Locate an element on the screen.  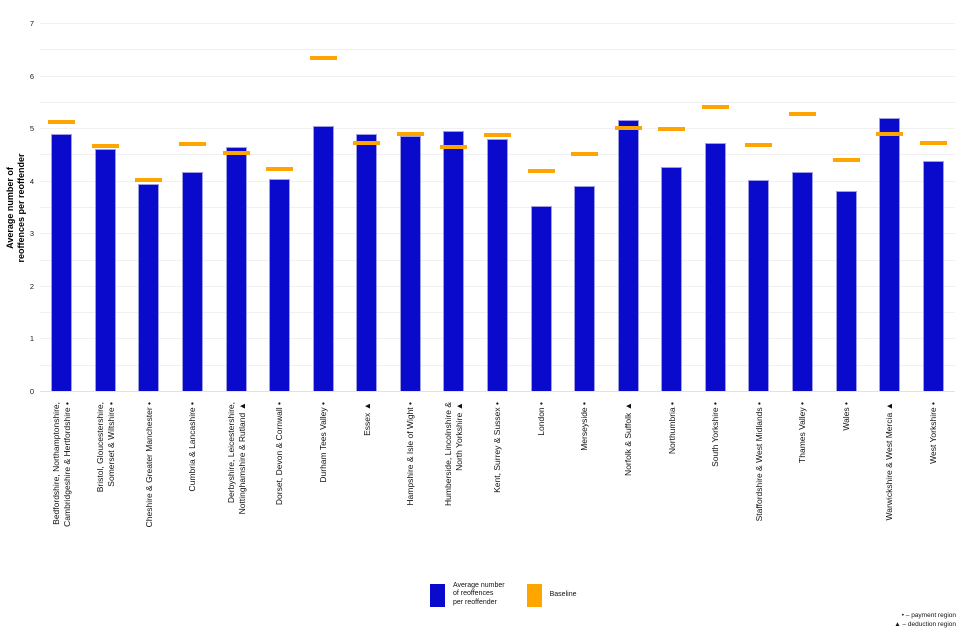
x-axis-label: Cheshire & Greater Manchester • is located at coordinates (148, 465).